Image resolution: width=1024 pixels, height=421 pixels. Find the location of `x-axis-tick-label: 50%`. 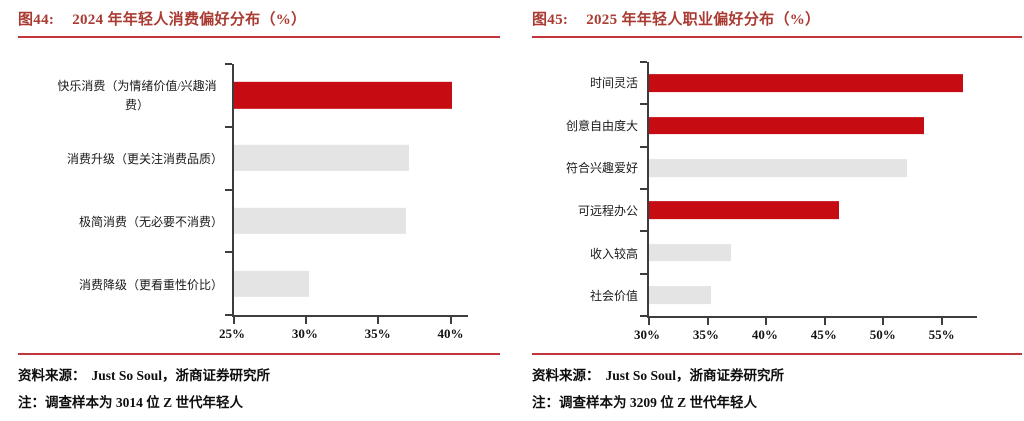

x-axis-tick-label: 50% is located at coordinates (882, 334).